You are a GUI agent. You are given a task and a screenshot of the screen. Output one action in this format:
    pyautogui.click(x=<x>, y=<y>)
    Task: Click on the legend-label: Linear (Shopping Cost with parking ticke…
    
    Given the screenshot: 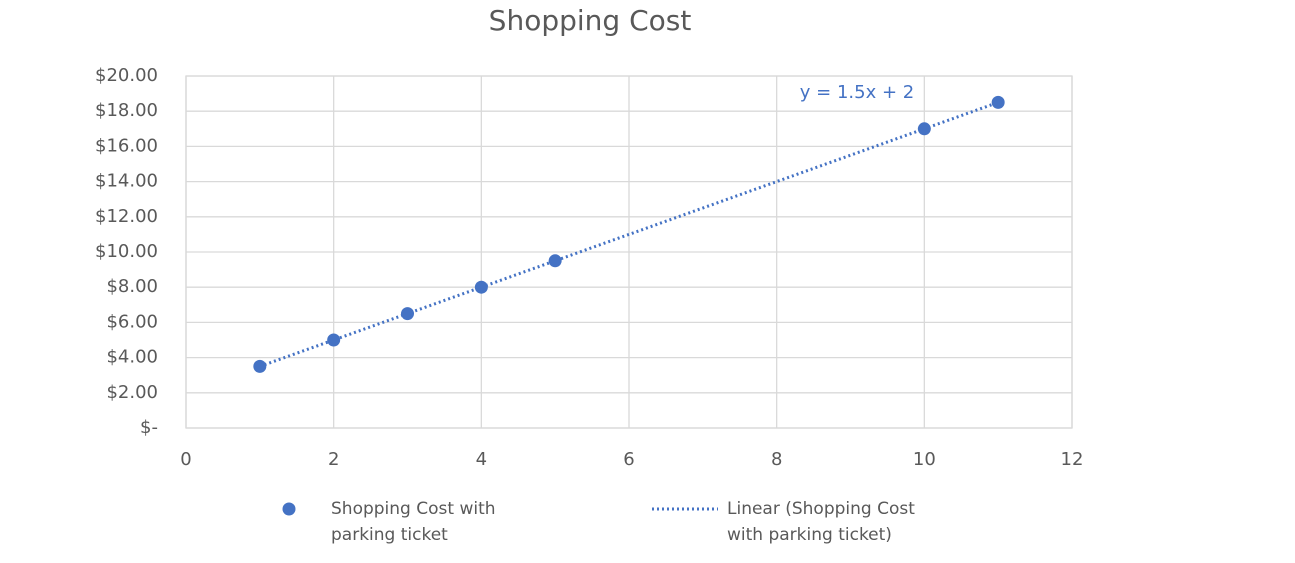 What is the action you would take?
    pyautogui.click(x=823, y=522)
    